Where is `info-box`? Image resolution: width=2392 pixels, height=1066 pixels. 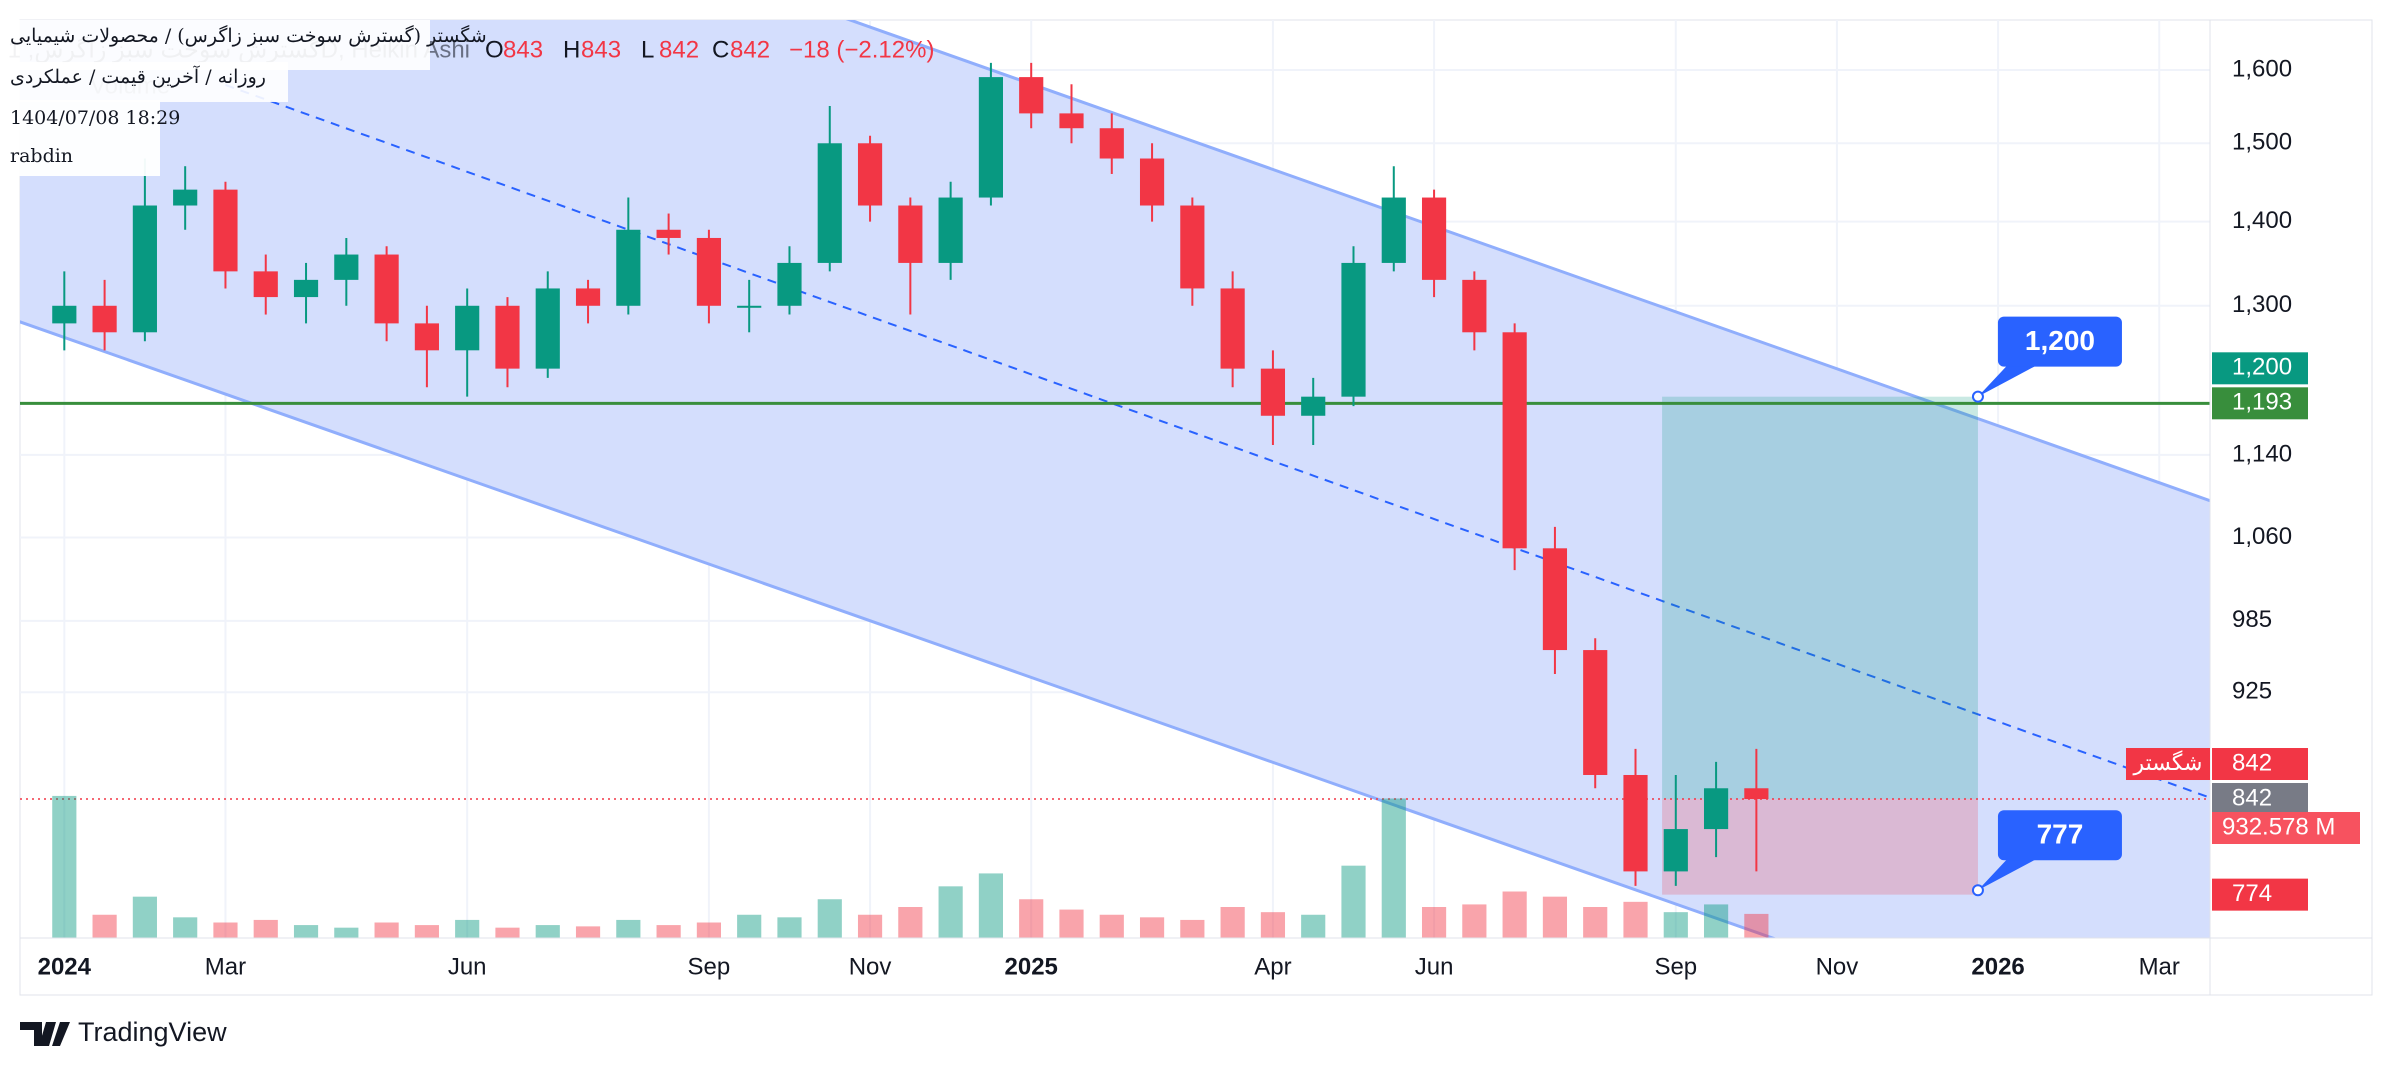
info-box is located at coordinates (80, 138).